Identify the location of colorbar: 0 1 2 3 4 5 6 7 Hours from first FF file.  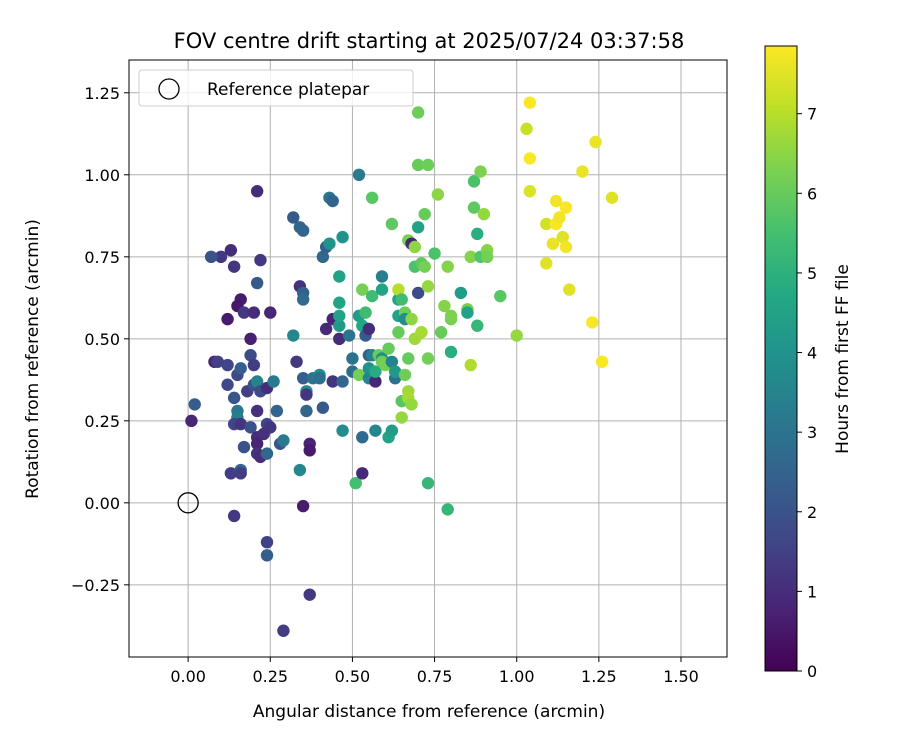
(808, 363).